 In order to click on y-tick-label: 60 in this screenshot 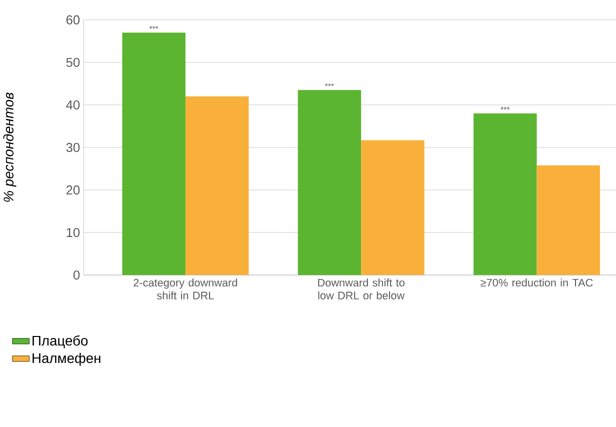, I will do `click(73, 19)`.